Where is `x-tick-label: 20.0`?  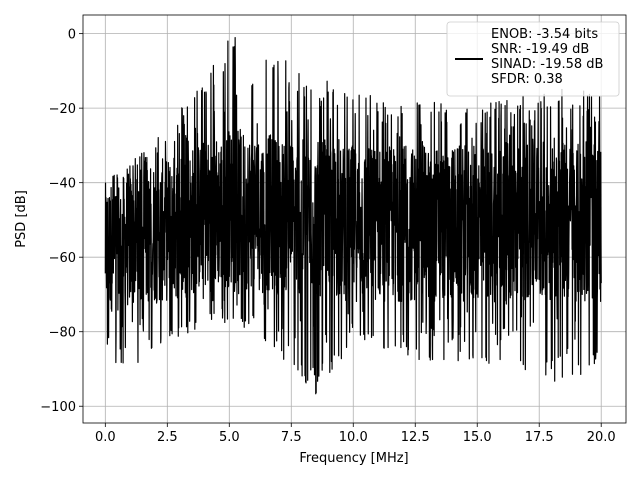
x-tick-label: 20.0 is located at coordinates (601, 437).